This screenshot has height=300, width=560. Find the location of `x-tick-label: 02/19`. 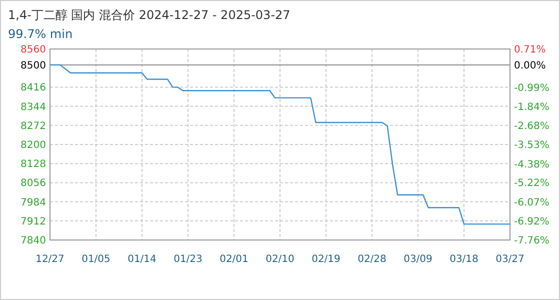

x-tick-label: 02/19 is located at coordinates (326, 259).